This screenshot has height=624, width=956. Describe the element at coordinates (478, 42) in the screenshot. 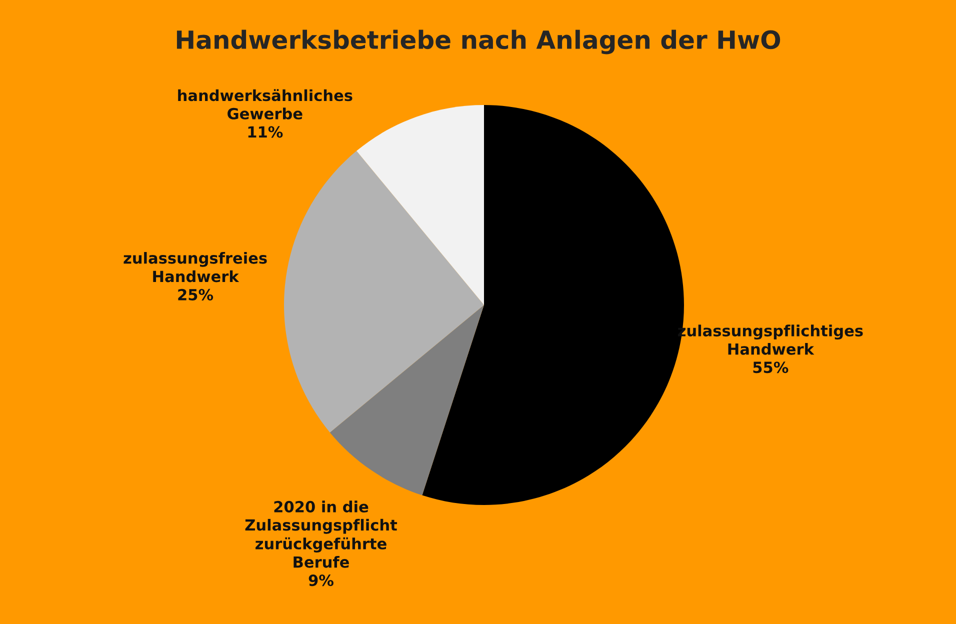

I see `chart-title: Handwerksbetriebe nach Anlagen der HwO` at that location.